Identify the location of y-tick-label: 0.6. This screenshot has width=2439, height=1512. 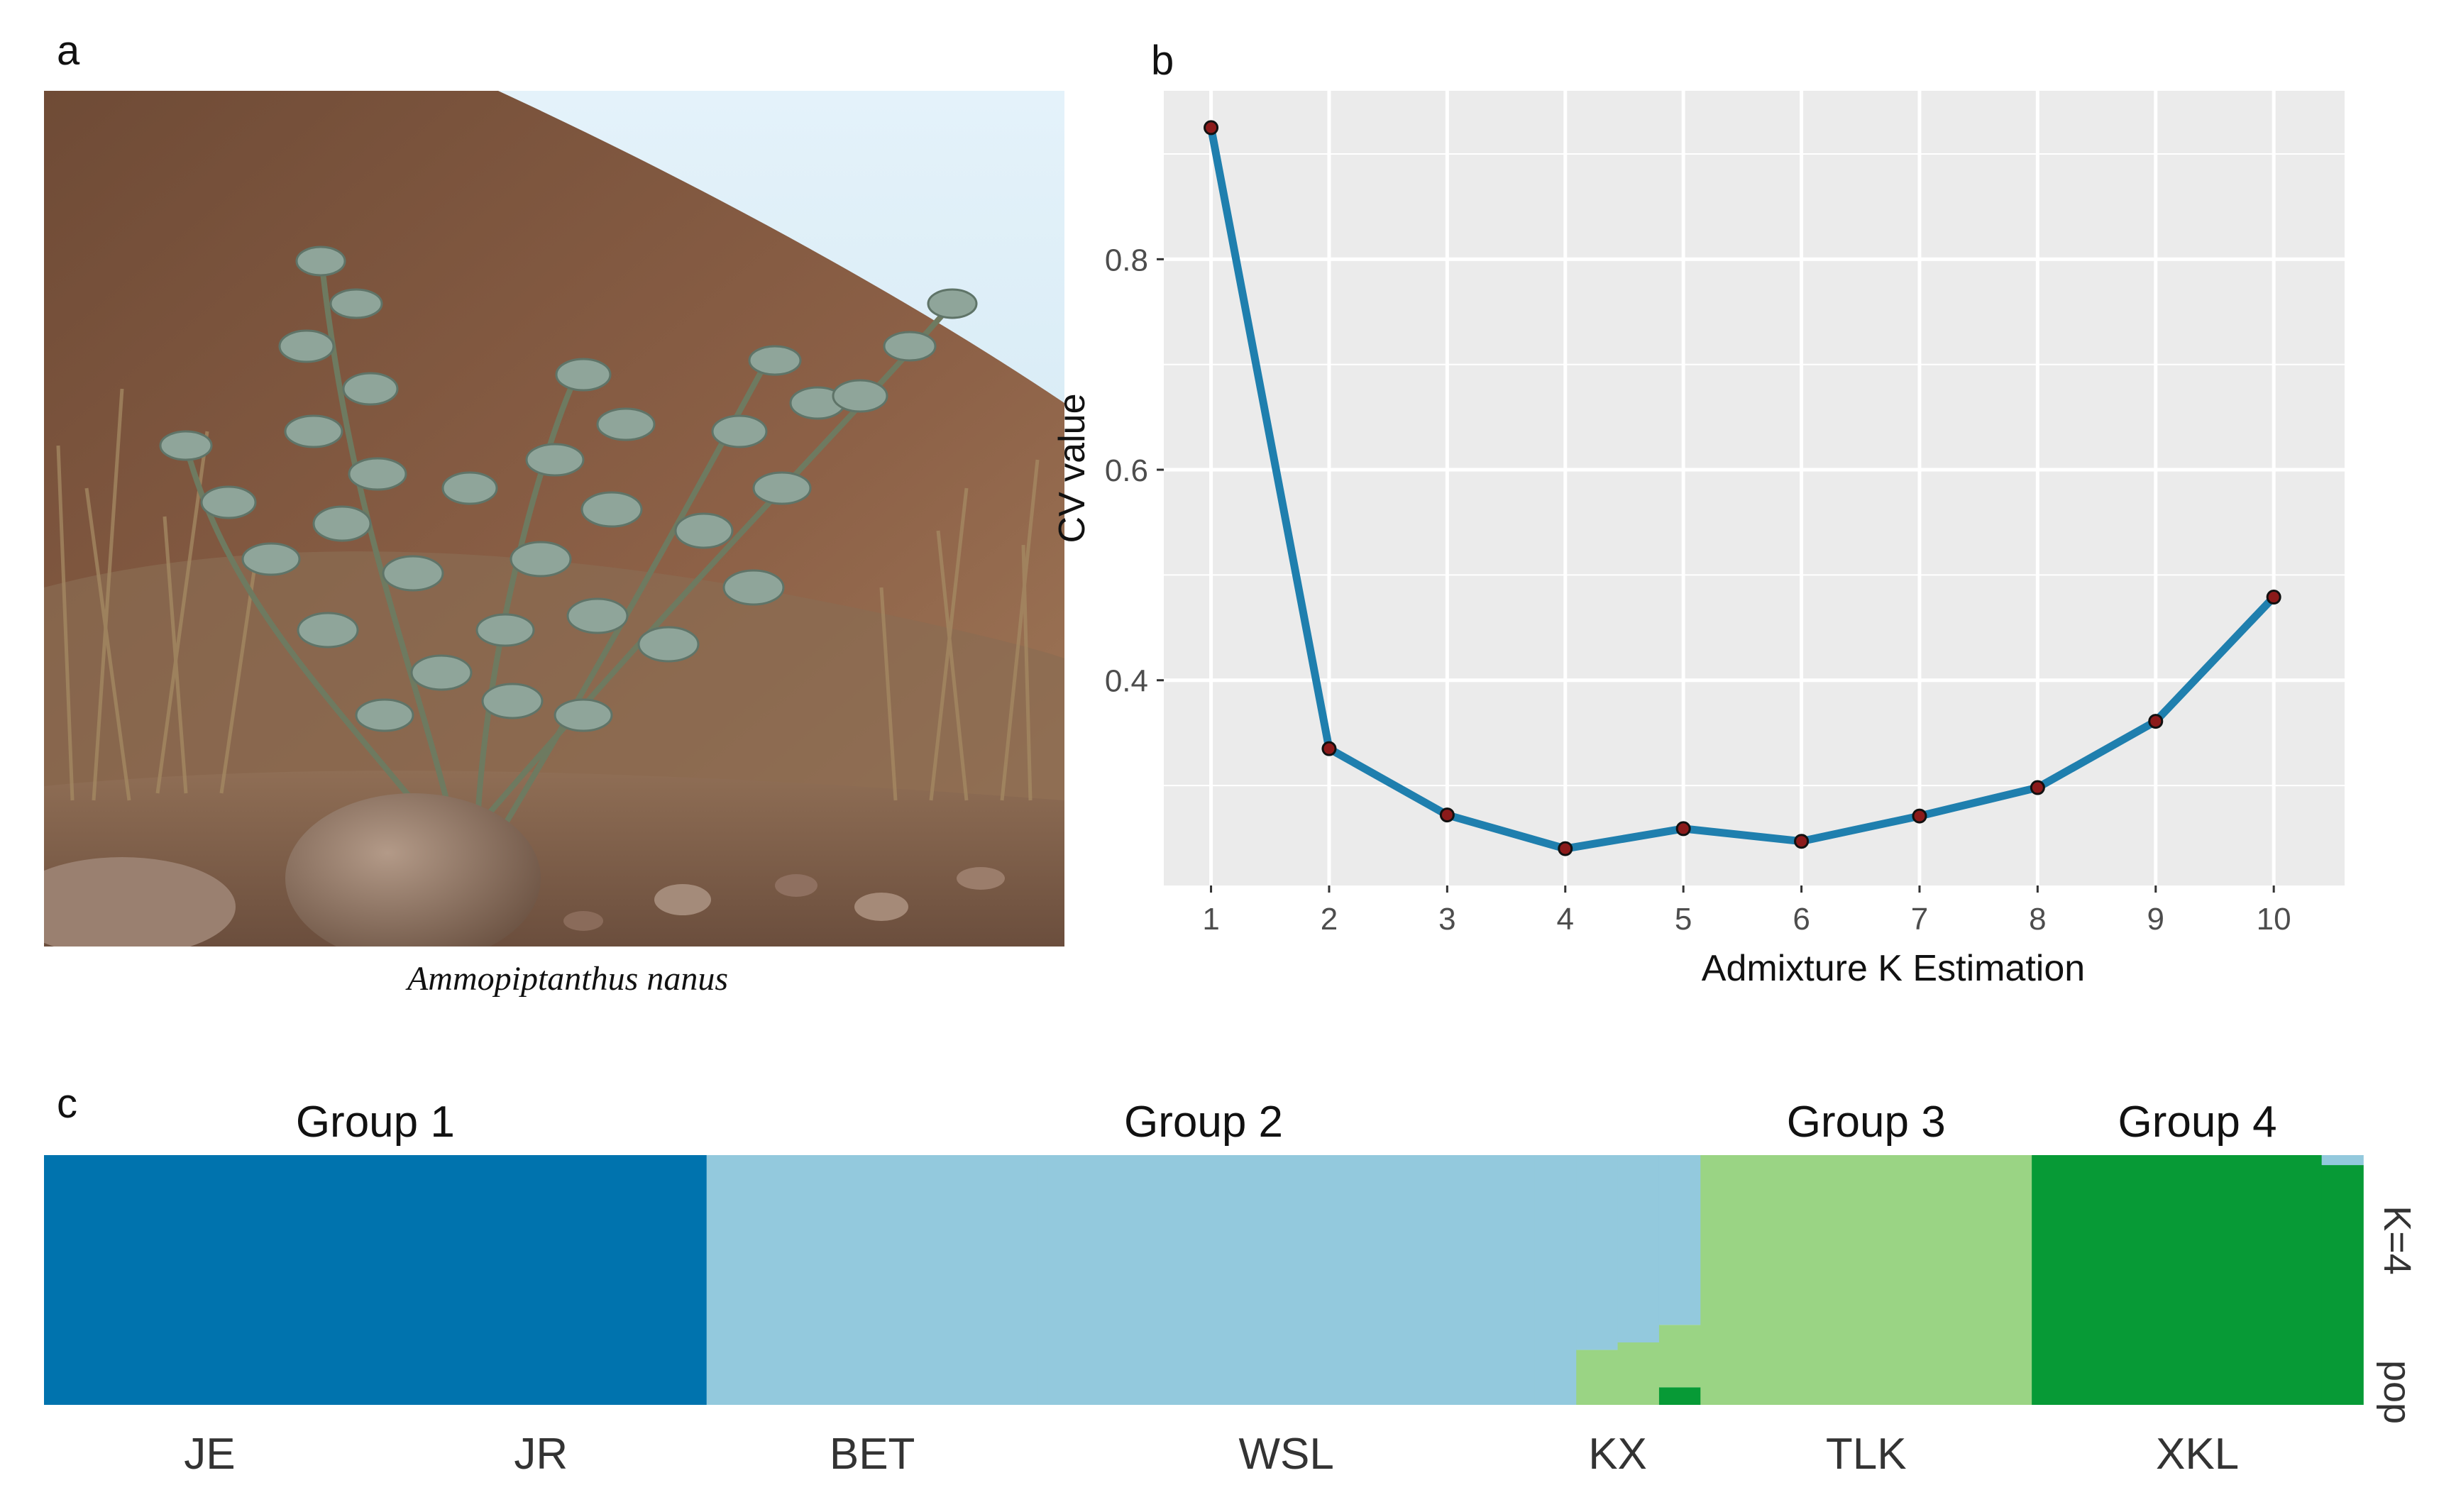
(1127, 470).